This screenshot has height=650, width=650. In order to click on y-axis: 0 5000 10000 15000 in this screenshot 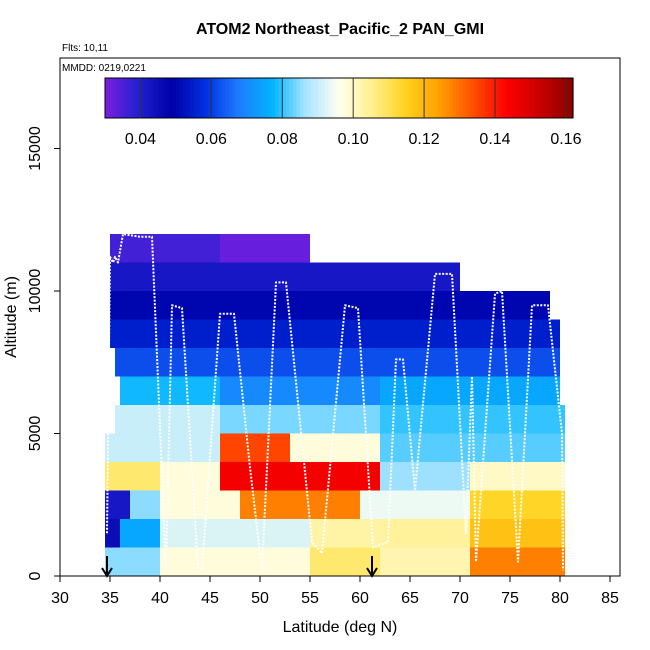, I will do `click(43, 353)`.